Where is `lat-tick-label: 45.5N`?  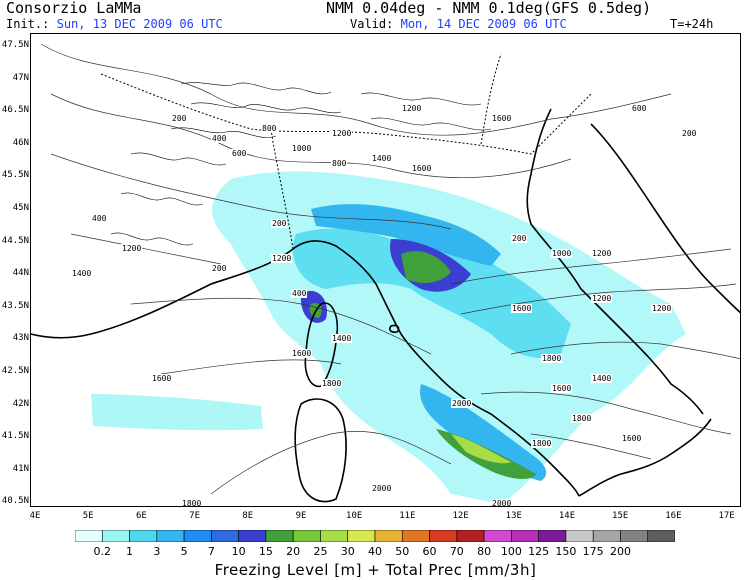 lat-tick-label: 45.5N is located at coordinates (15, 175).